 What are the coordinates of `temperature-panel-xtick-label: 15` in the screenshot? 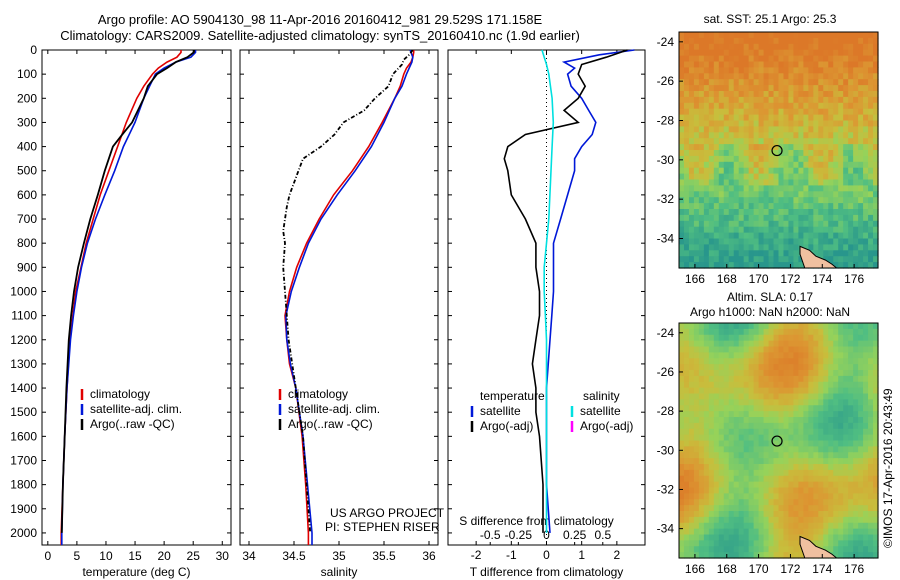 It's located at (135, 556).